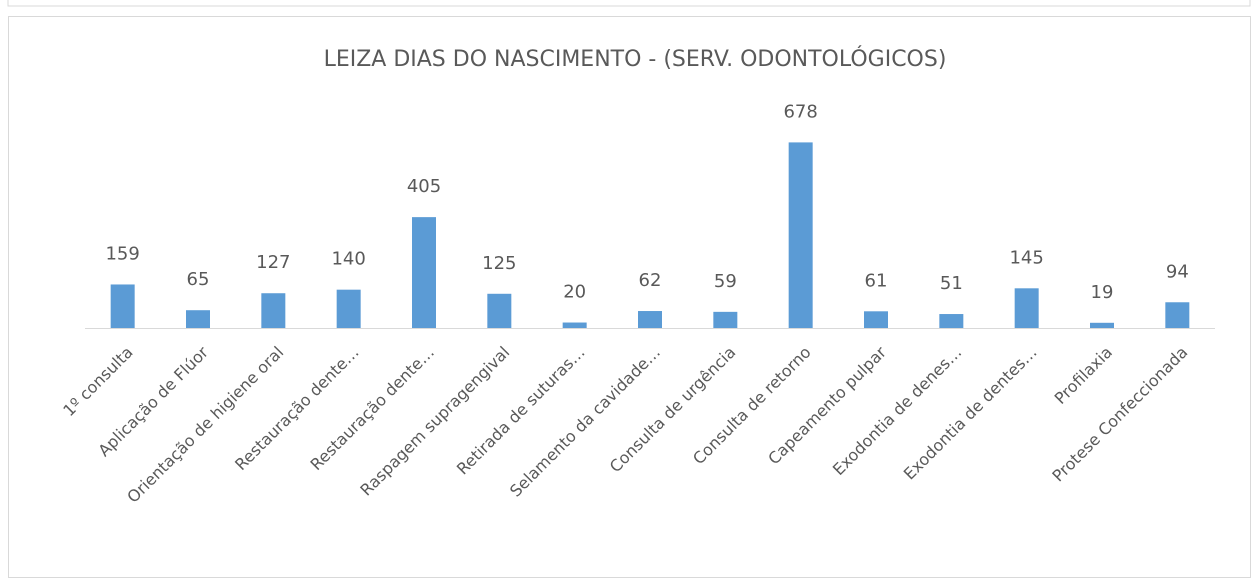 The height and width of the screenshot is (584, 1259). What do you see at coordinates (424, 186) in the screenshot?
I see `data-label: 405` at bounding box center [424, 186].